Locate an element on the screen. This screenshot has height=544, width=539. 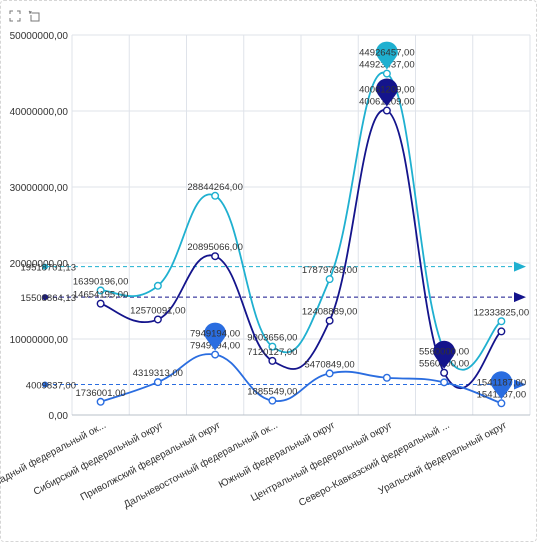
zoom-icon-glyph is located at coordinates (14, 15).